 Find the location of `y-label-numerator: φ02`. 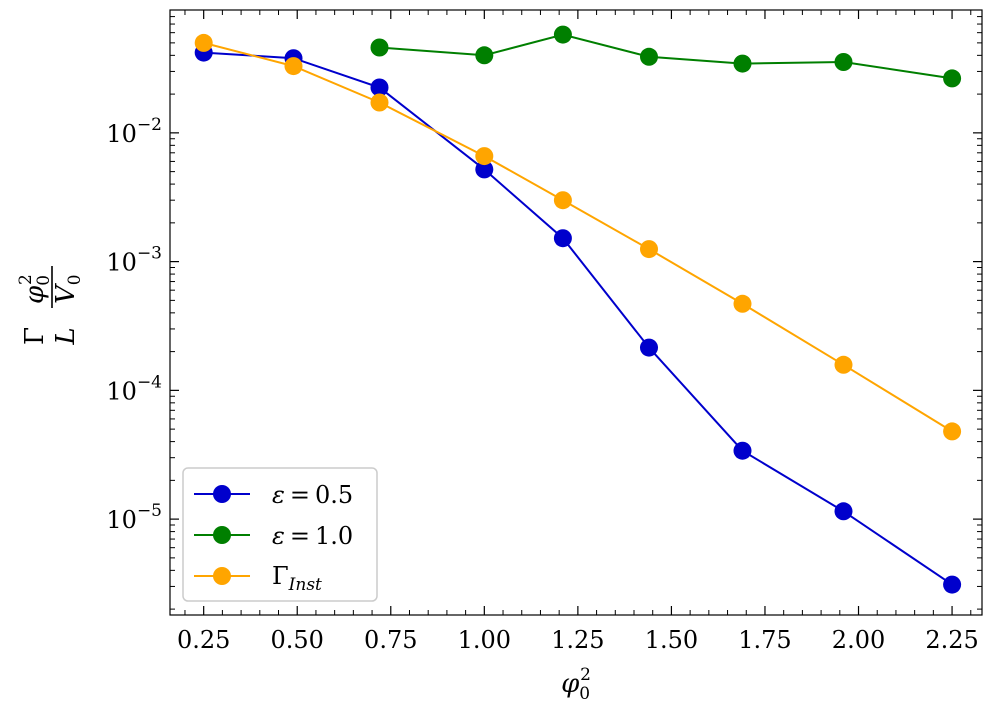

y-label-numerator: φ02 is located at coordinates (35, 289).